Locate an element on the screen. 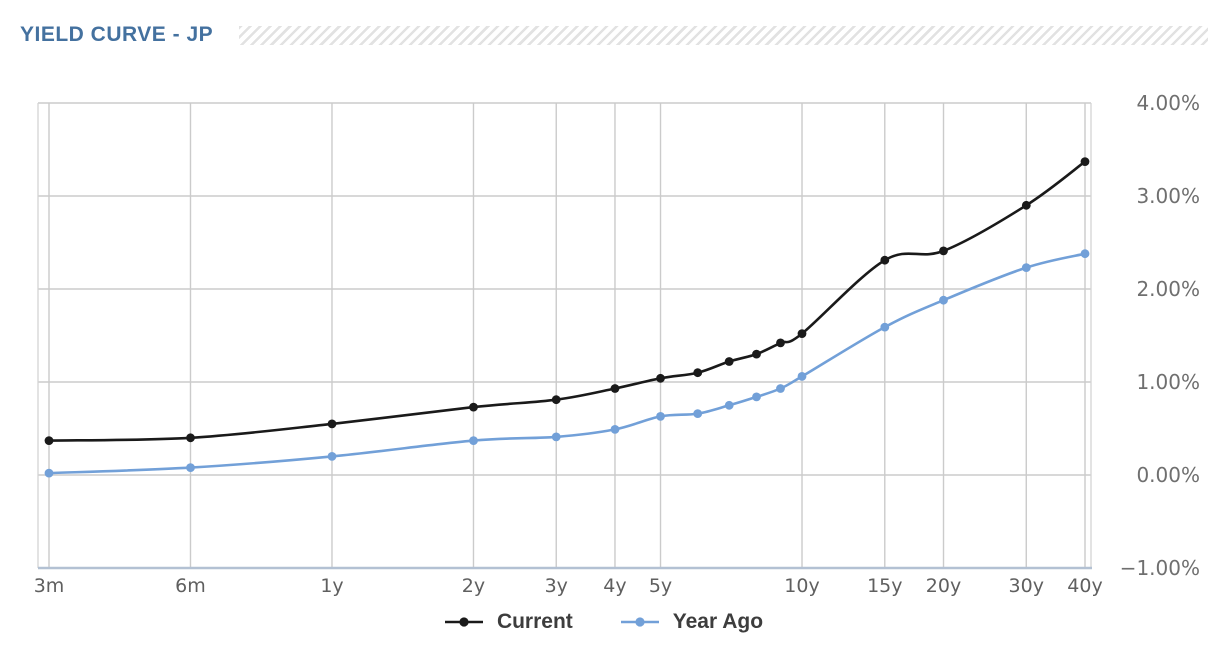 Image resolution: width=1208 pixels, height=666 pixels. legend-label-year-ago: Year Ago is located at coordinates (718, 621).